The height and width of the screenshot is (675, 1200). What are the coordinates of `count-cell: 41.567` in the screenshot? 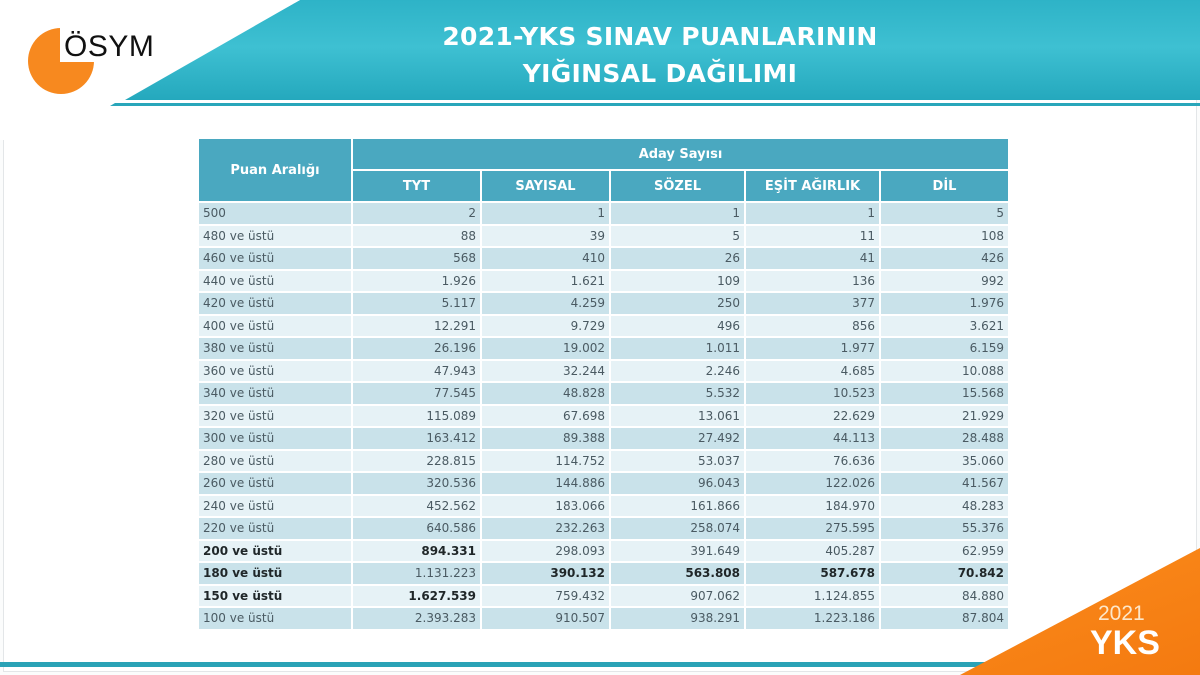 It's located at (944, 483).